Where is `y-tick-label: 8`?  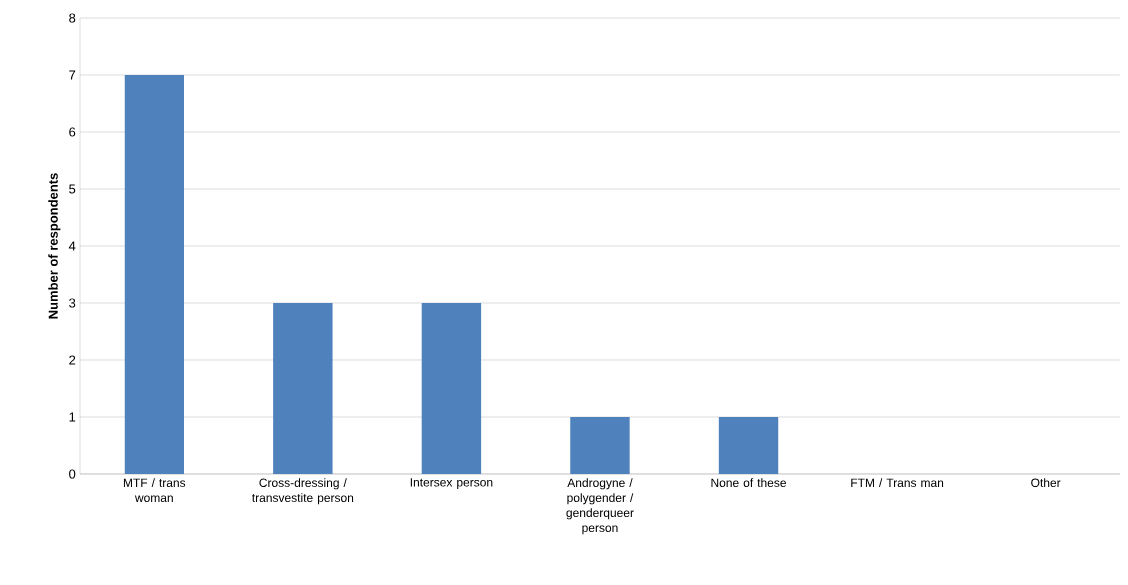
y-tick-label: 8 is located at coordinates (72, 18).